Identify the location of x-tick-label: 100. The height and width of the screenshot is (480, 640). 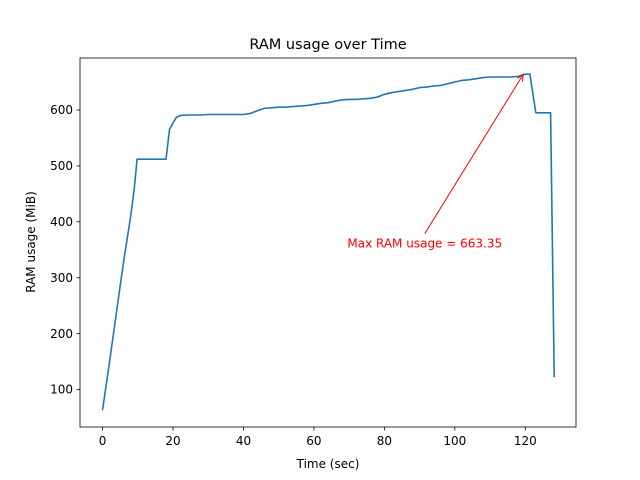
(454, 441).